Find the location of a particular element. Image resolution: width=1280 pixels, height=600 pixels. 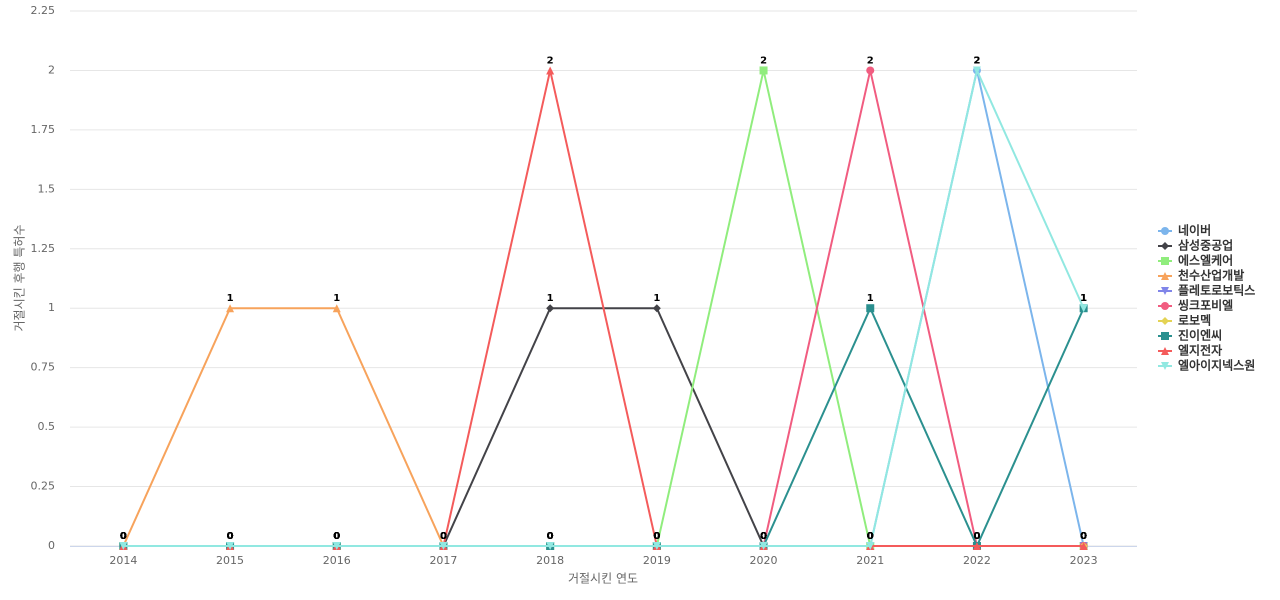

data-label: 2 is located at coordinates (976, 60).